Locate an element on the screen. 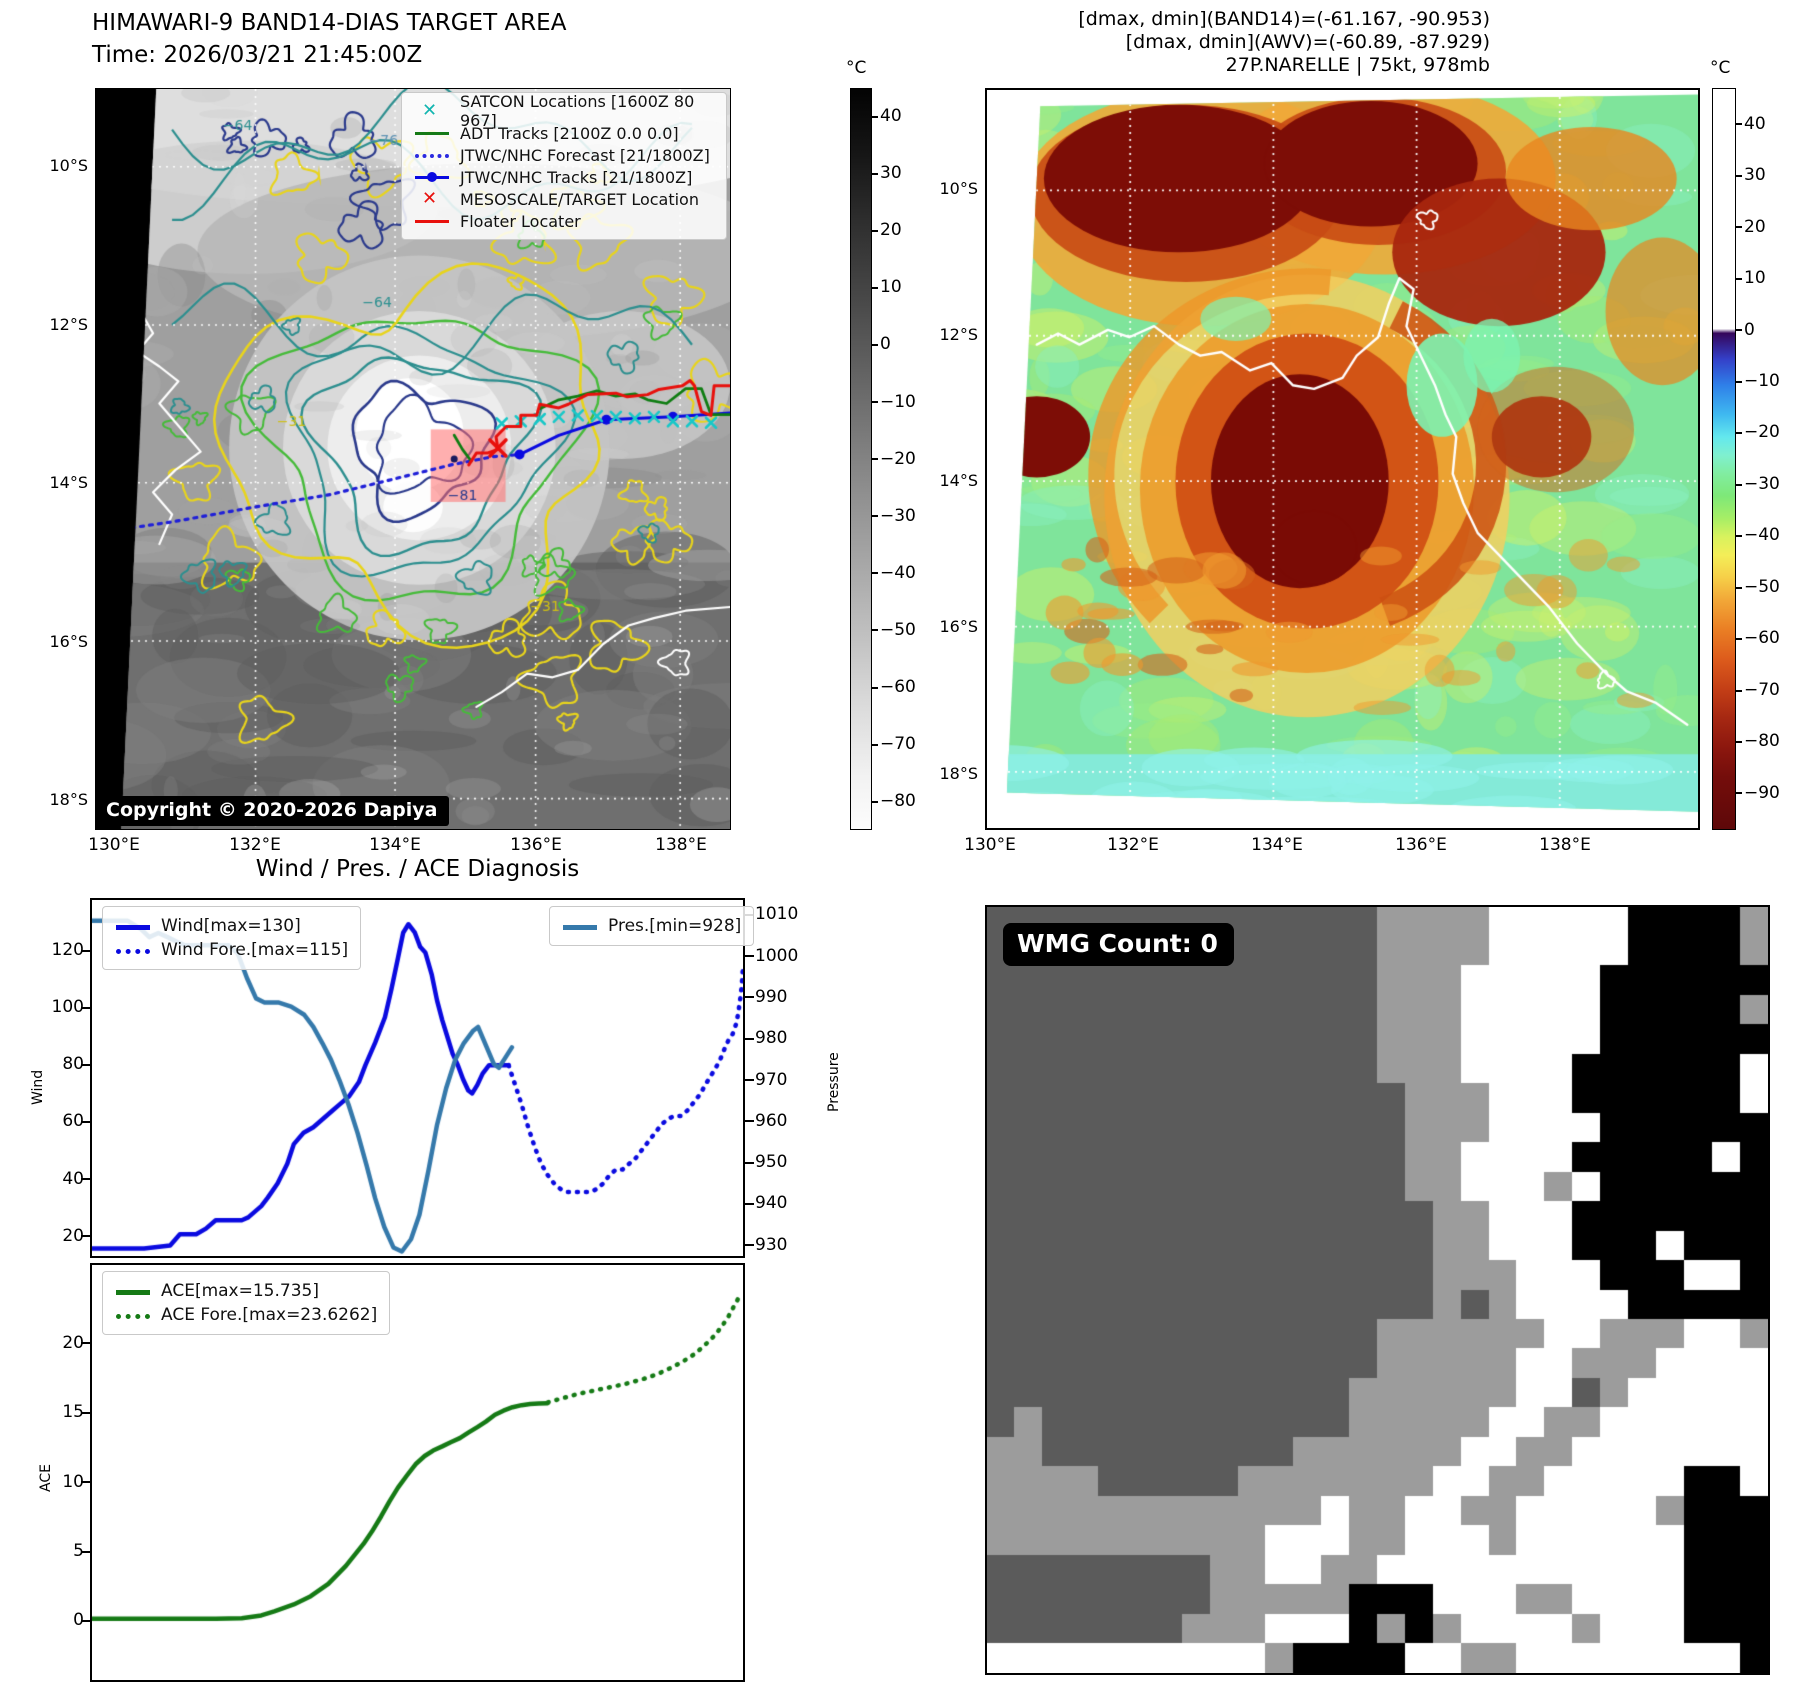  band14-colorbar-tick: −60 is located at coordinates (898, 686).